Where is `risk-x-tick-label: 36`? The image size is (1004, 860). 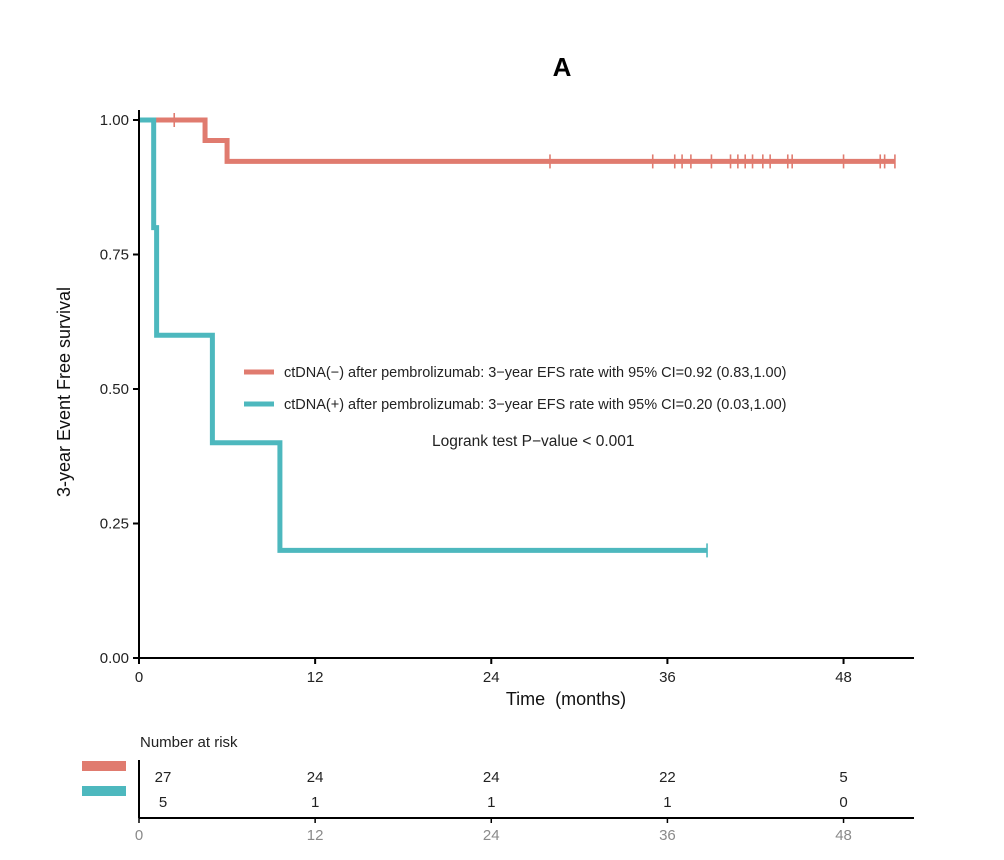 risk-x-tick-label: 36 is located at coordinates (667, 835).